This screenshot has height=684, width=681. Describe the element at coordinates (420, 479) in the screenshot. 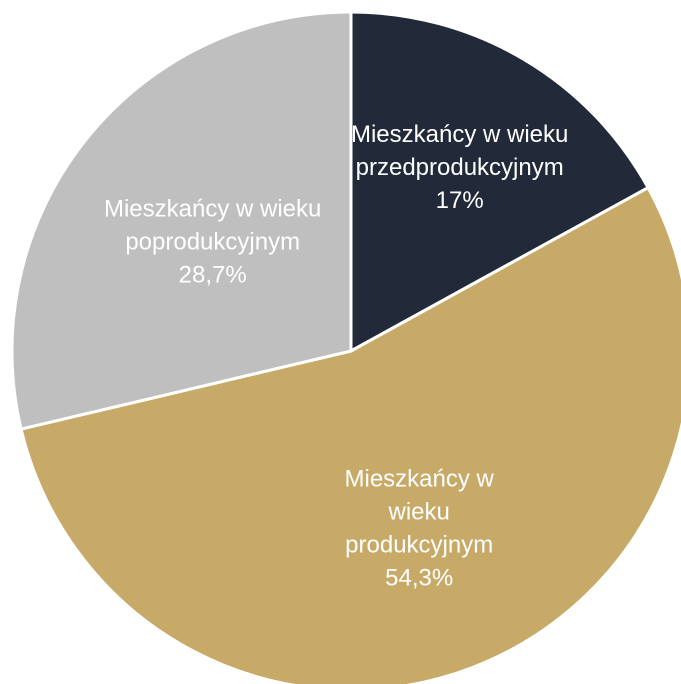

I see `pie-slice-label-line: Mieszkańcy w` at that location.